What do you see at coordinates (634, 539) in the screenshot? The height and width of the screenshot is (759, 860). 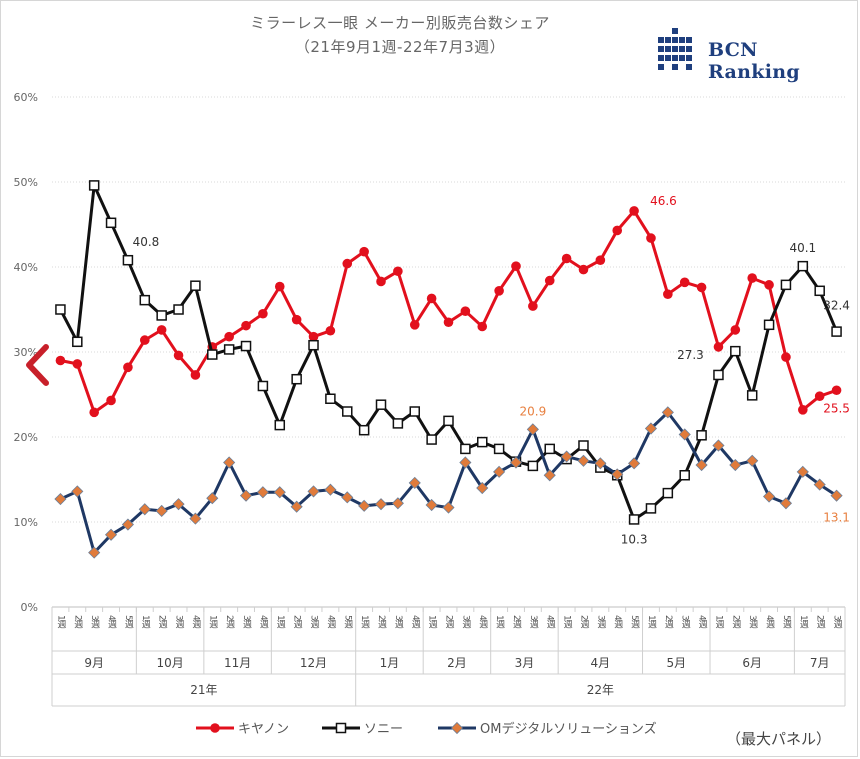 I see `data-label-sony: 10.3` at bounding box center [634, 539].